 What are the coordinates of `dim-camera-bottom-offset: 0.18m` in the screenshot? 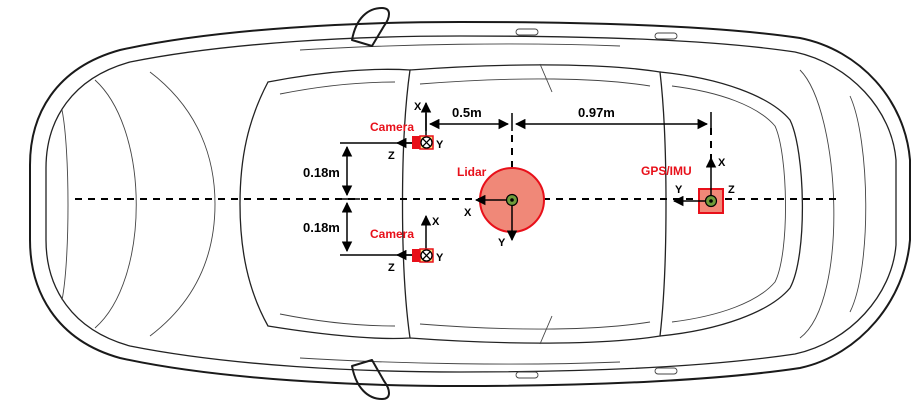 It's located at (361, 228).